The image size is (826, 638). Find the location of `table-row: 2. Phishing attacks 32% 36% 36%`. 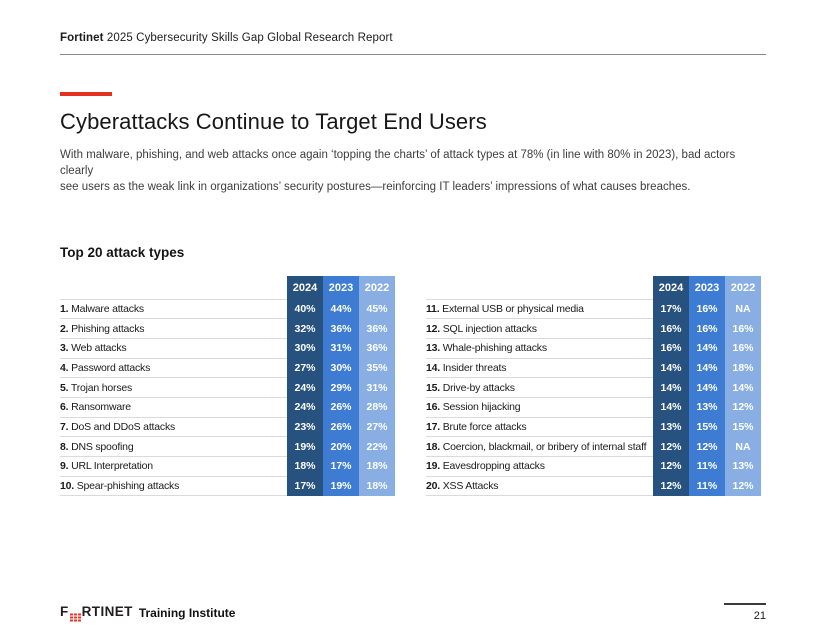

table-row: 2. Phishing attacks 32% 36% 36% is located at coordinates (227, 328).